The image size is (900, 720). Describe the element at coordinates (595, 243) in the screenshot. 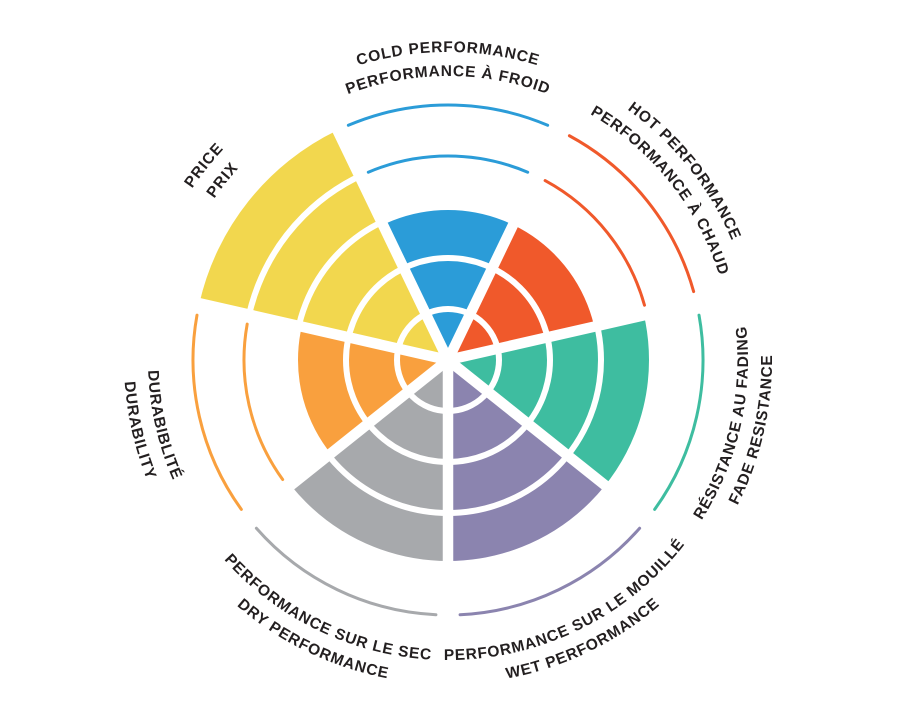

I see `sector-hot-ring-4-outline` at that location.